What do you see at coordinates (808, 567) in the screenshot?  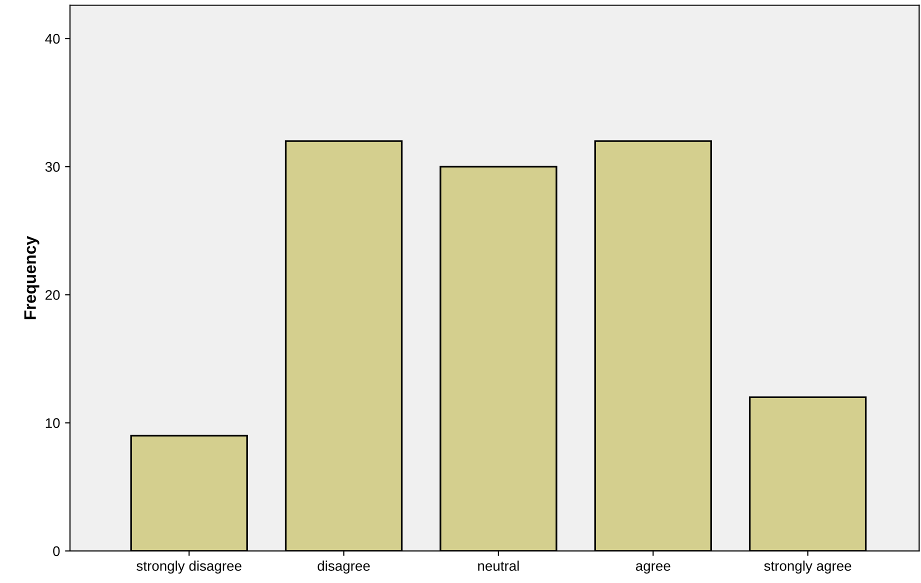 I see `x-tick-label: strongly agree` at bounding box center [808, 567].